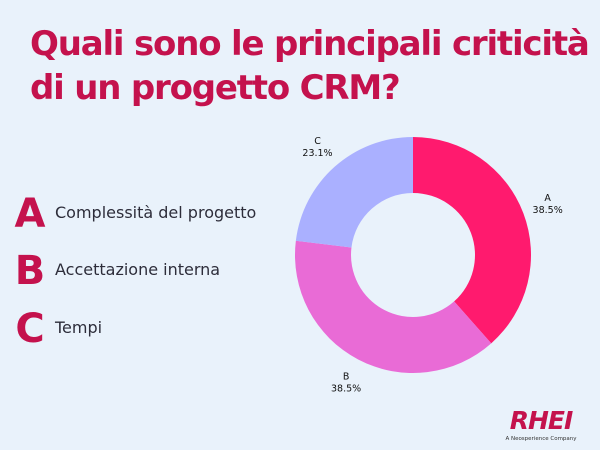  I want to click on brand-logo-text: RHEI, so click(541, 420).